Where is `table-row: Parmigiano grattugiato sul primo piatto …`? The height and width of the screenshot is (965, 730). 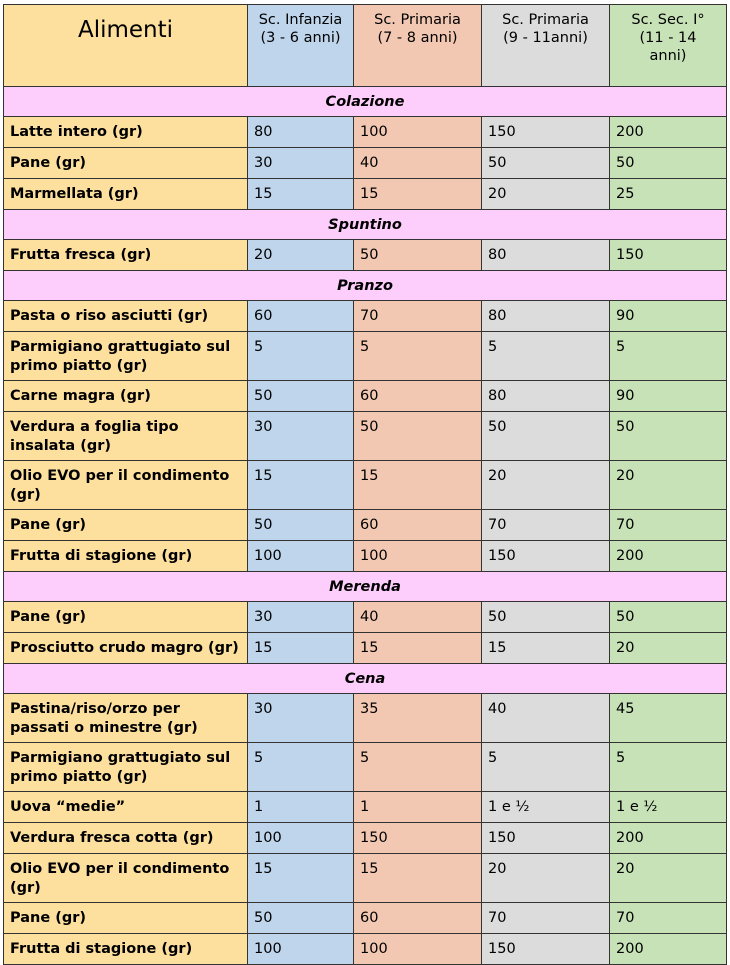 table-row: Parmigiano grattugiato sul primo piatto … is located at coordinates (365, 356).